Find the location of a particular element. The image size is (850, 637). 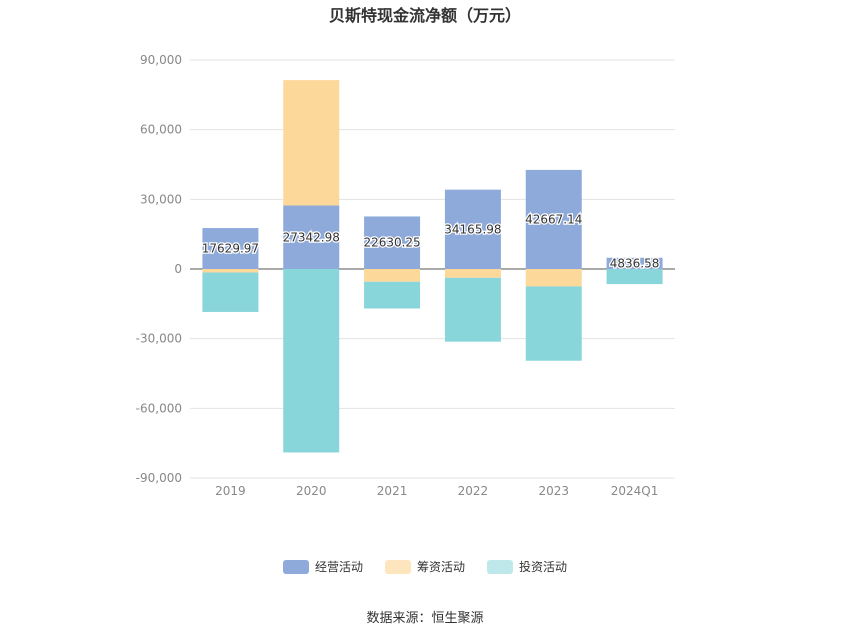

x-tick-label: 2022 is located at coordinates (473, 491).